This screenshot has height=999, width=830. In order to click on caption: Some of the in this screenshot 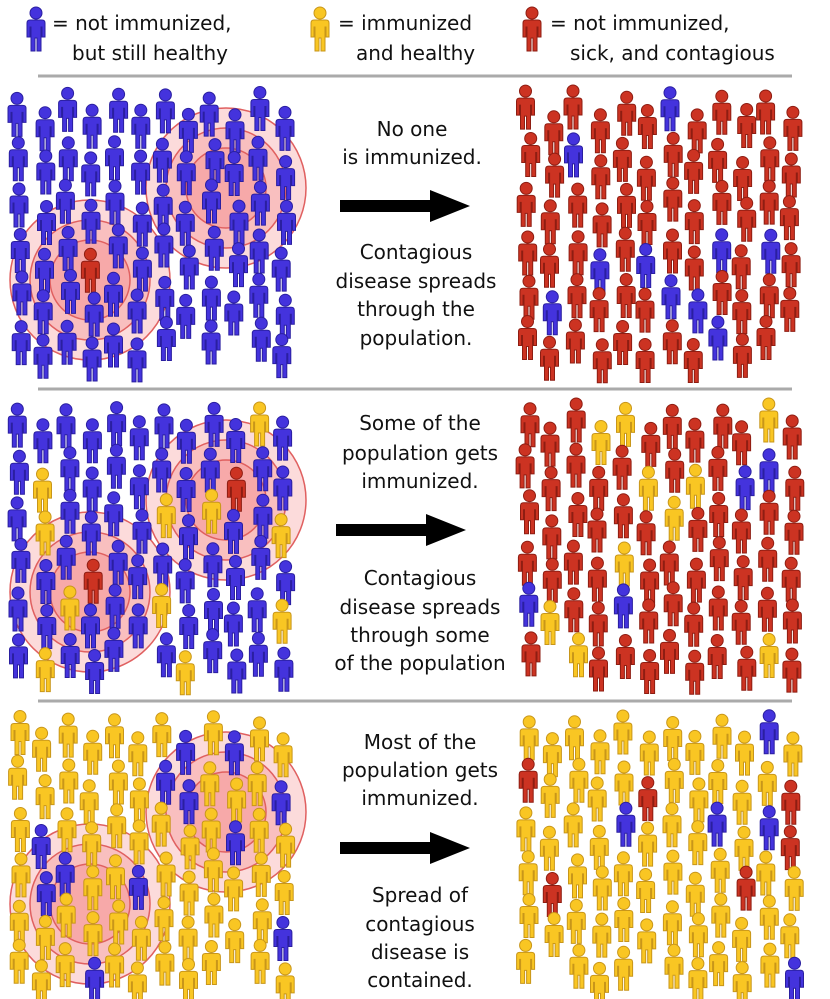, I will do `click(420, 423)`.